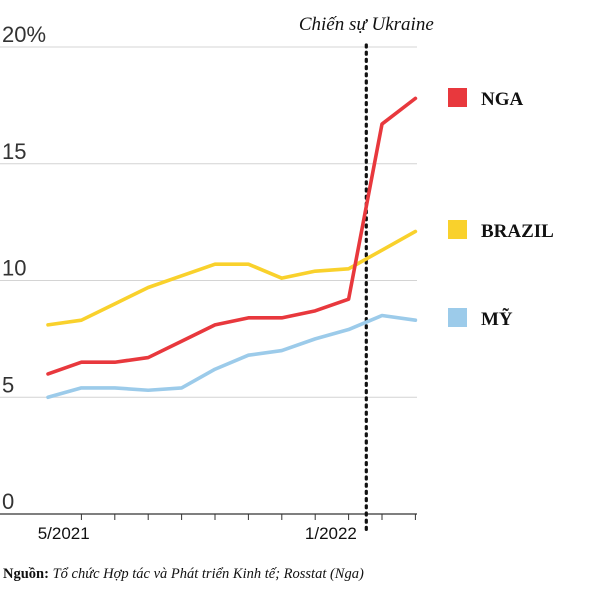 Image resolution: width=600 pixels, height=594 pixels. I want to click on legend-label-mỹ: MỸ, so click(497, 319).